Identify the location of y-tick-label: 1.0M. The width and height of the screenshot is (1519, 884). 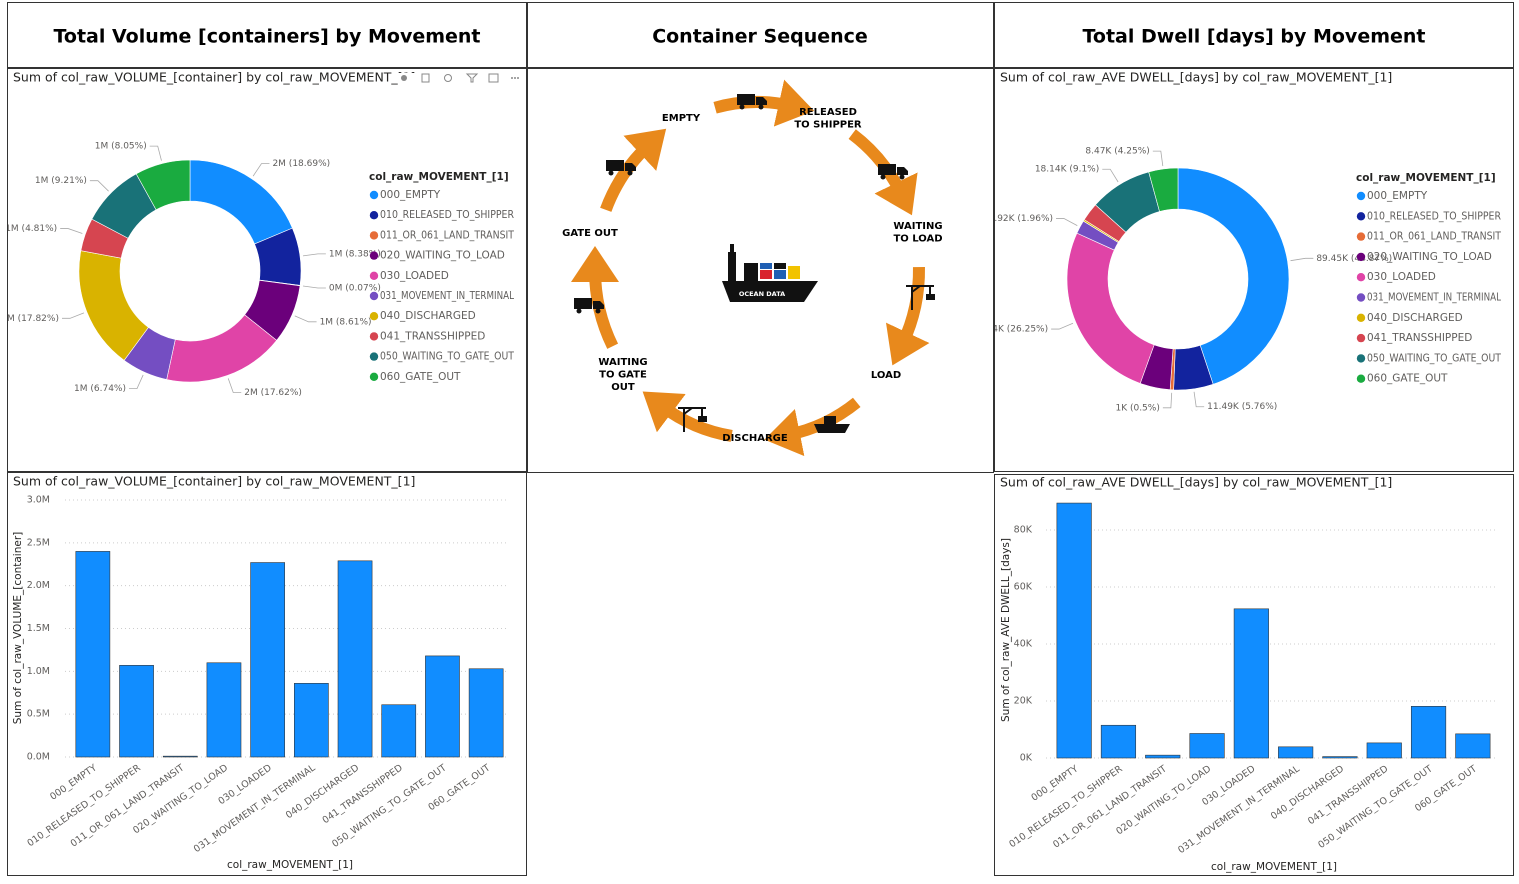
(38, 671).